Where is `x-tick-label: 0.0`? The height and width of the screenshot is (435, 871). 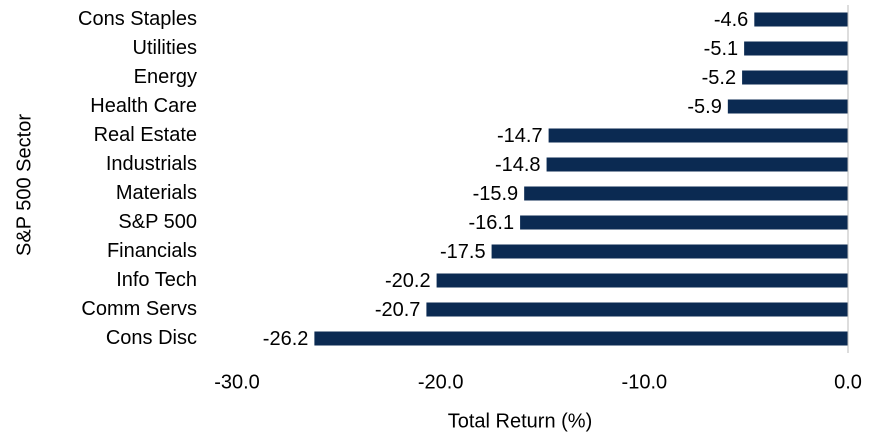
x-tick-label: 0.0 is located at coordinates (848, 382).